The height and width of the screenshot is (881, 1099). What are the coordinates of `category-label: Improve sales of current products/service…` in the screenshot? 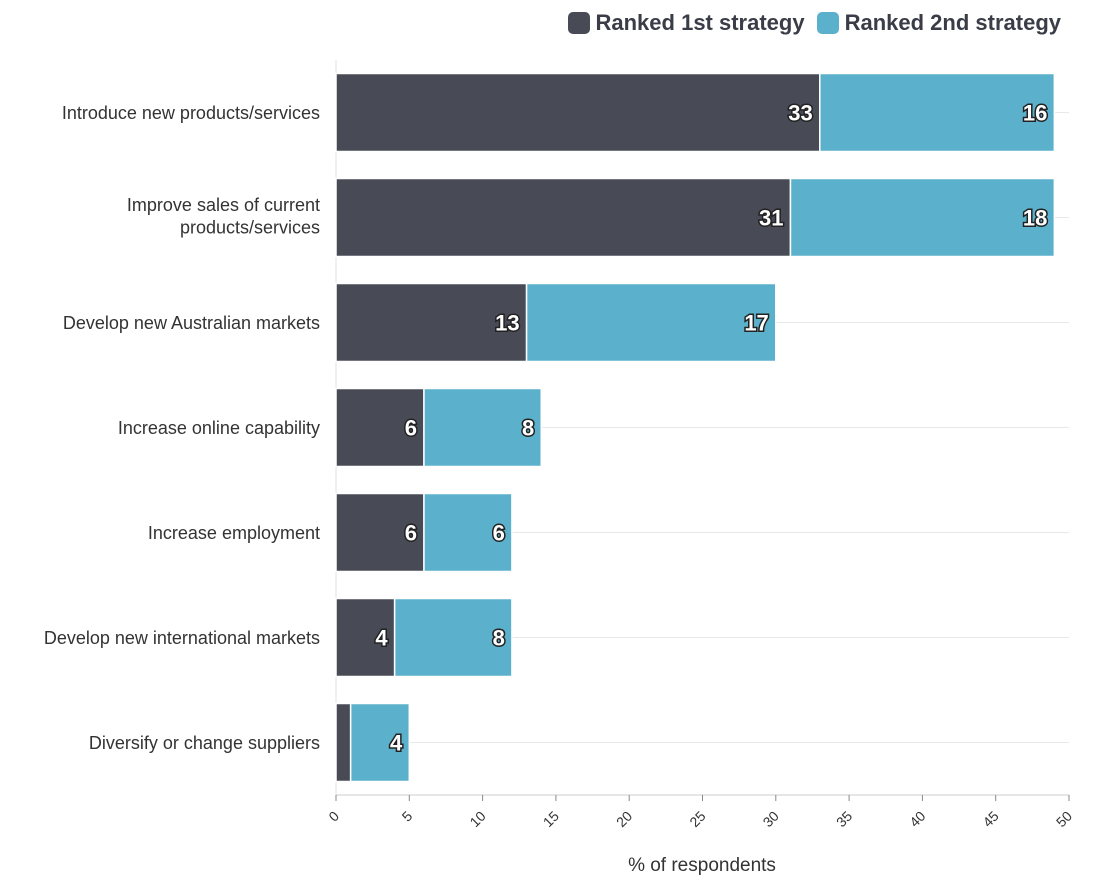 It's located at (223, 216).